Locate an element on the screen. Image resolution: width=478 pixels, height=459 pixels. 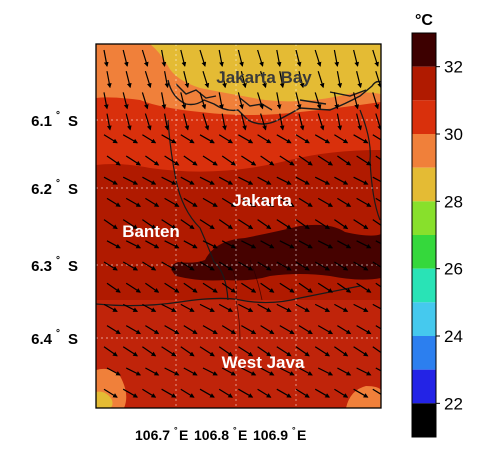
svg-text: S is located at coordinates (73, 339).